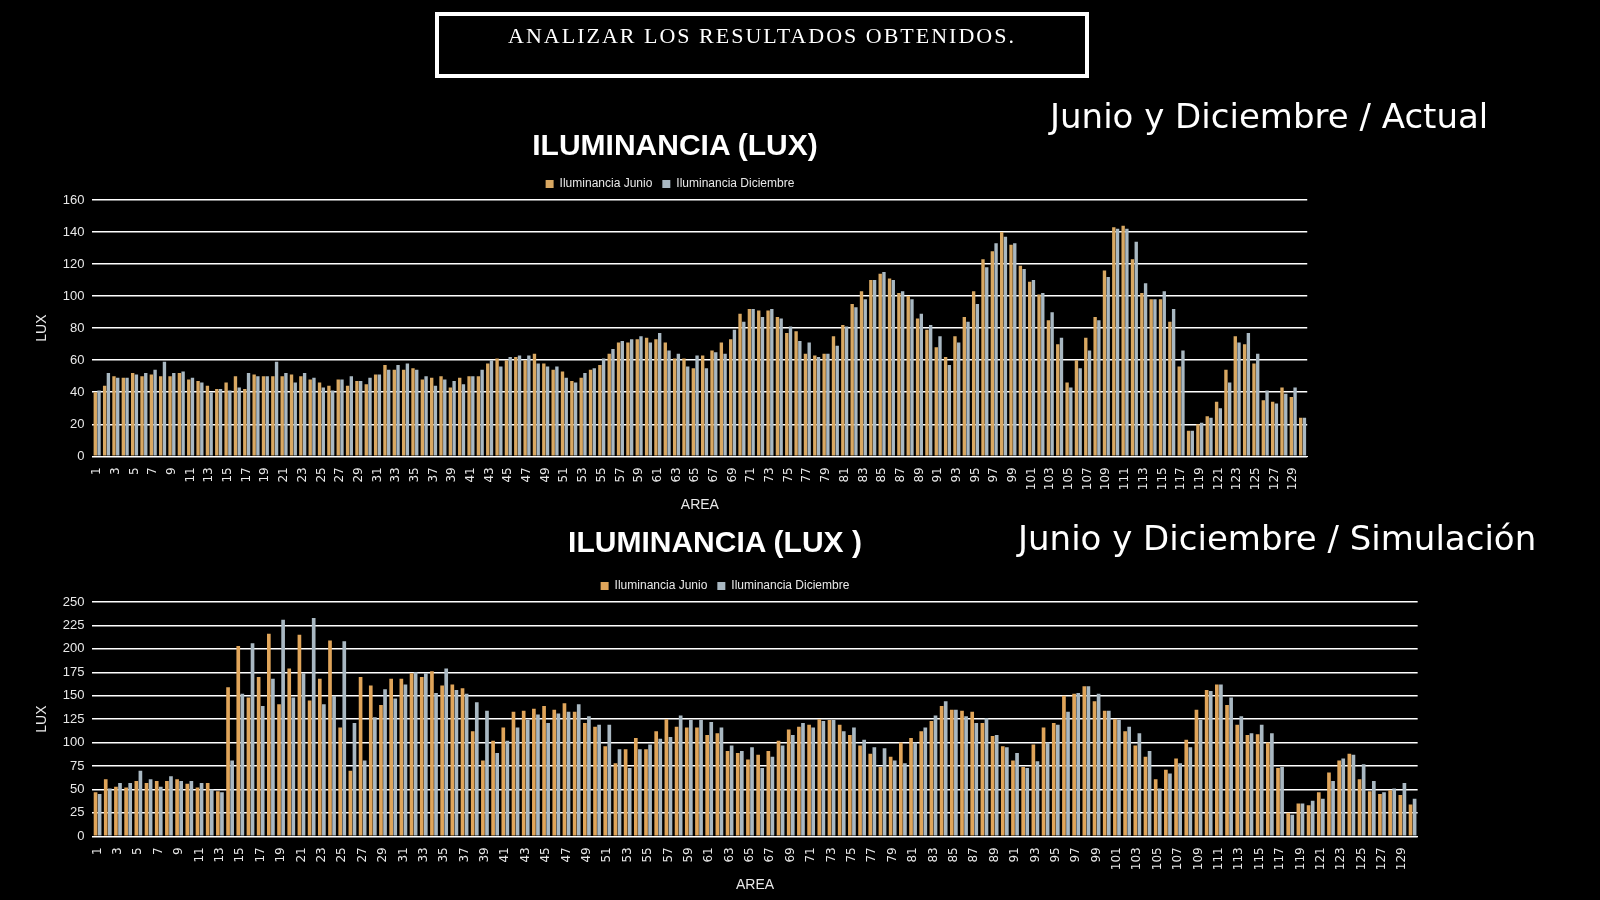 The image size is (1600, 900). What do you see at coordinates (77, 812) in the screenshot?
I see `y-tick-label: 25` at bounding box center [77, 812].